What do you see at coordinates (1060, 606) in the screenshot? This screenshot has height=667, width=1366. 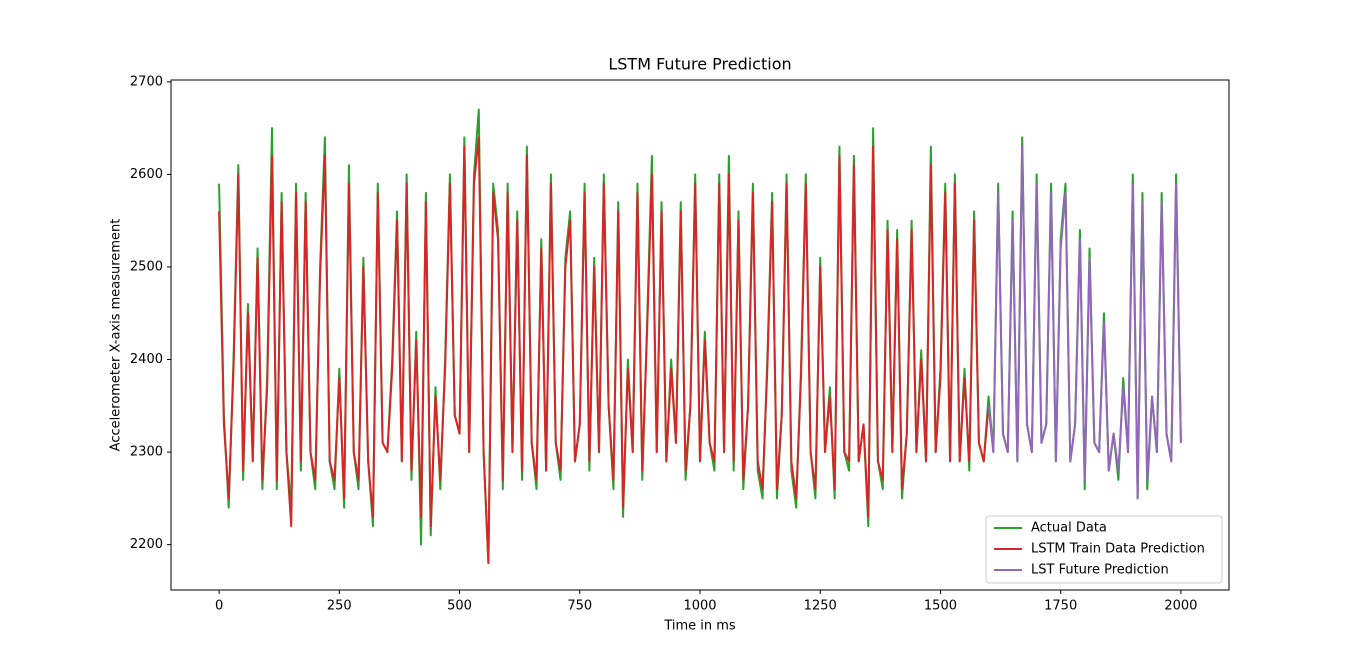 I see `x-tick-label: 1750` at bounding box center [1060, 606].